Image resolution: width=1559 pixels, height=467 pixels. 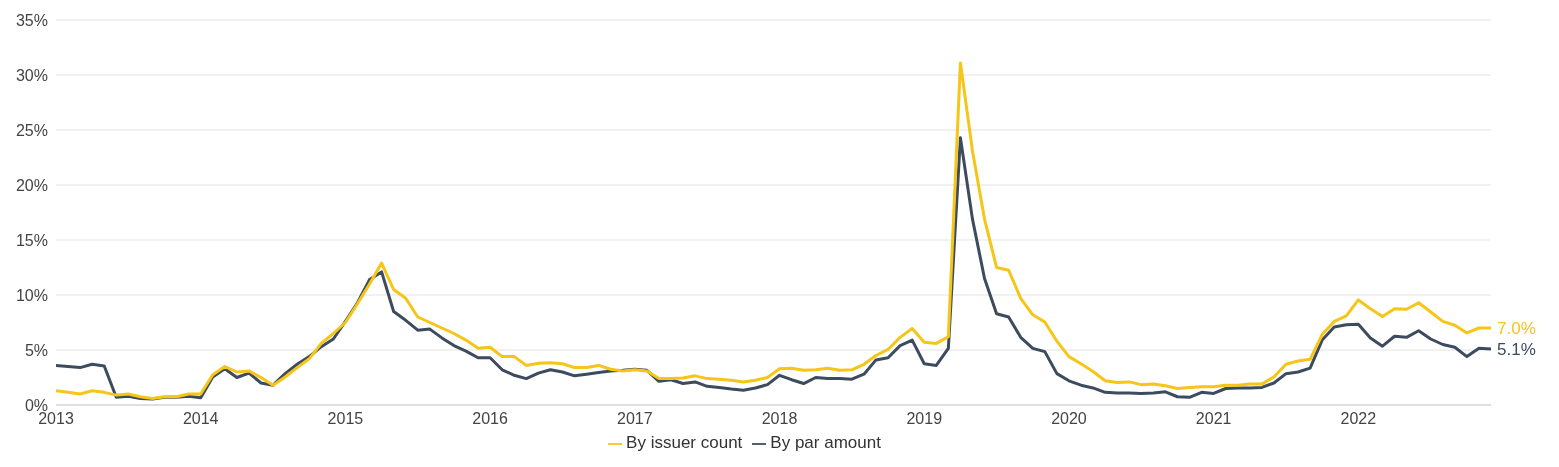 I want to click on legend-label: By par amount, so click(x=825, y=442).